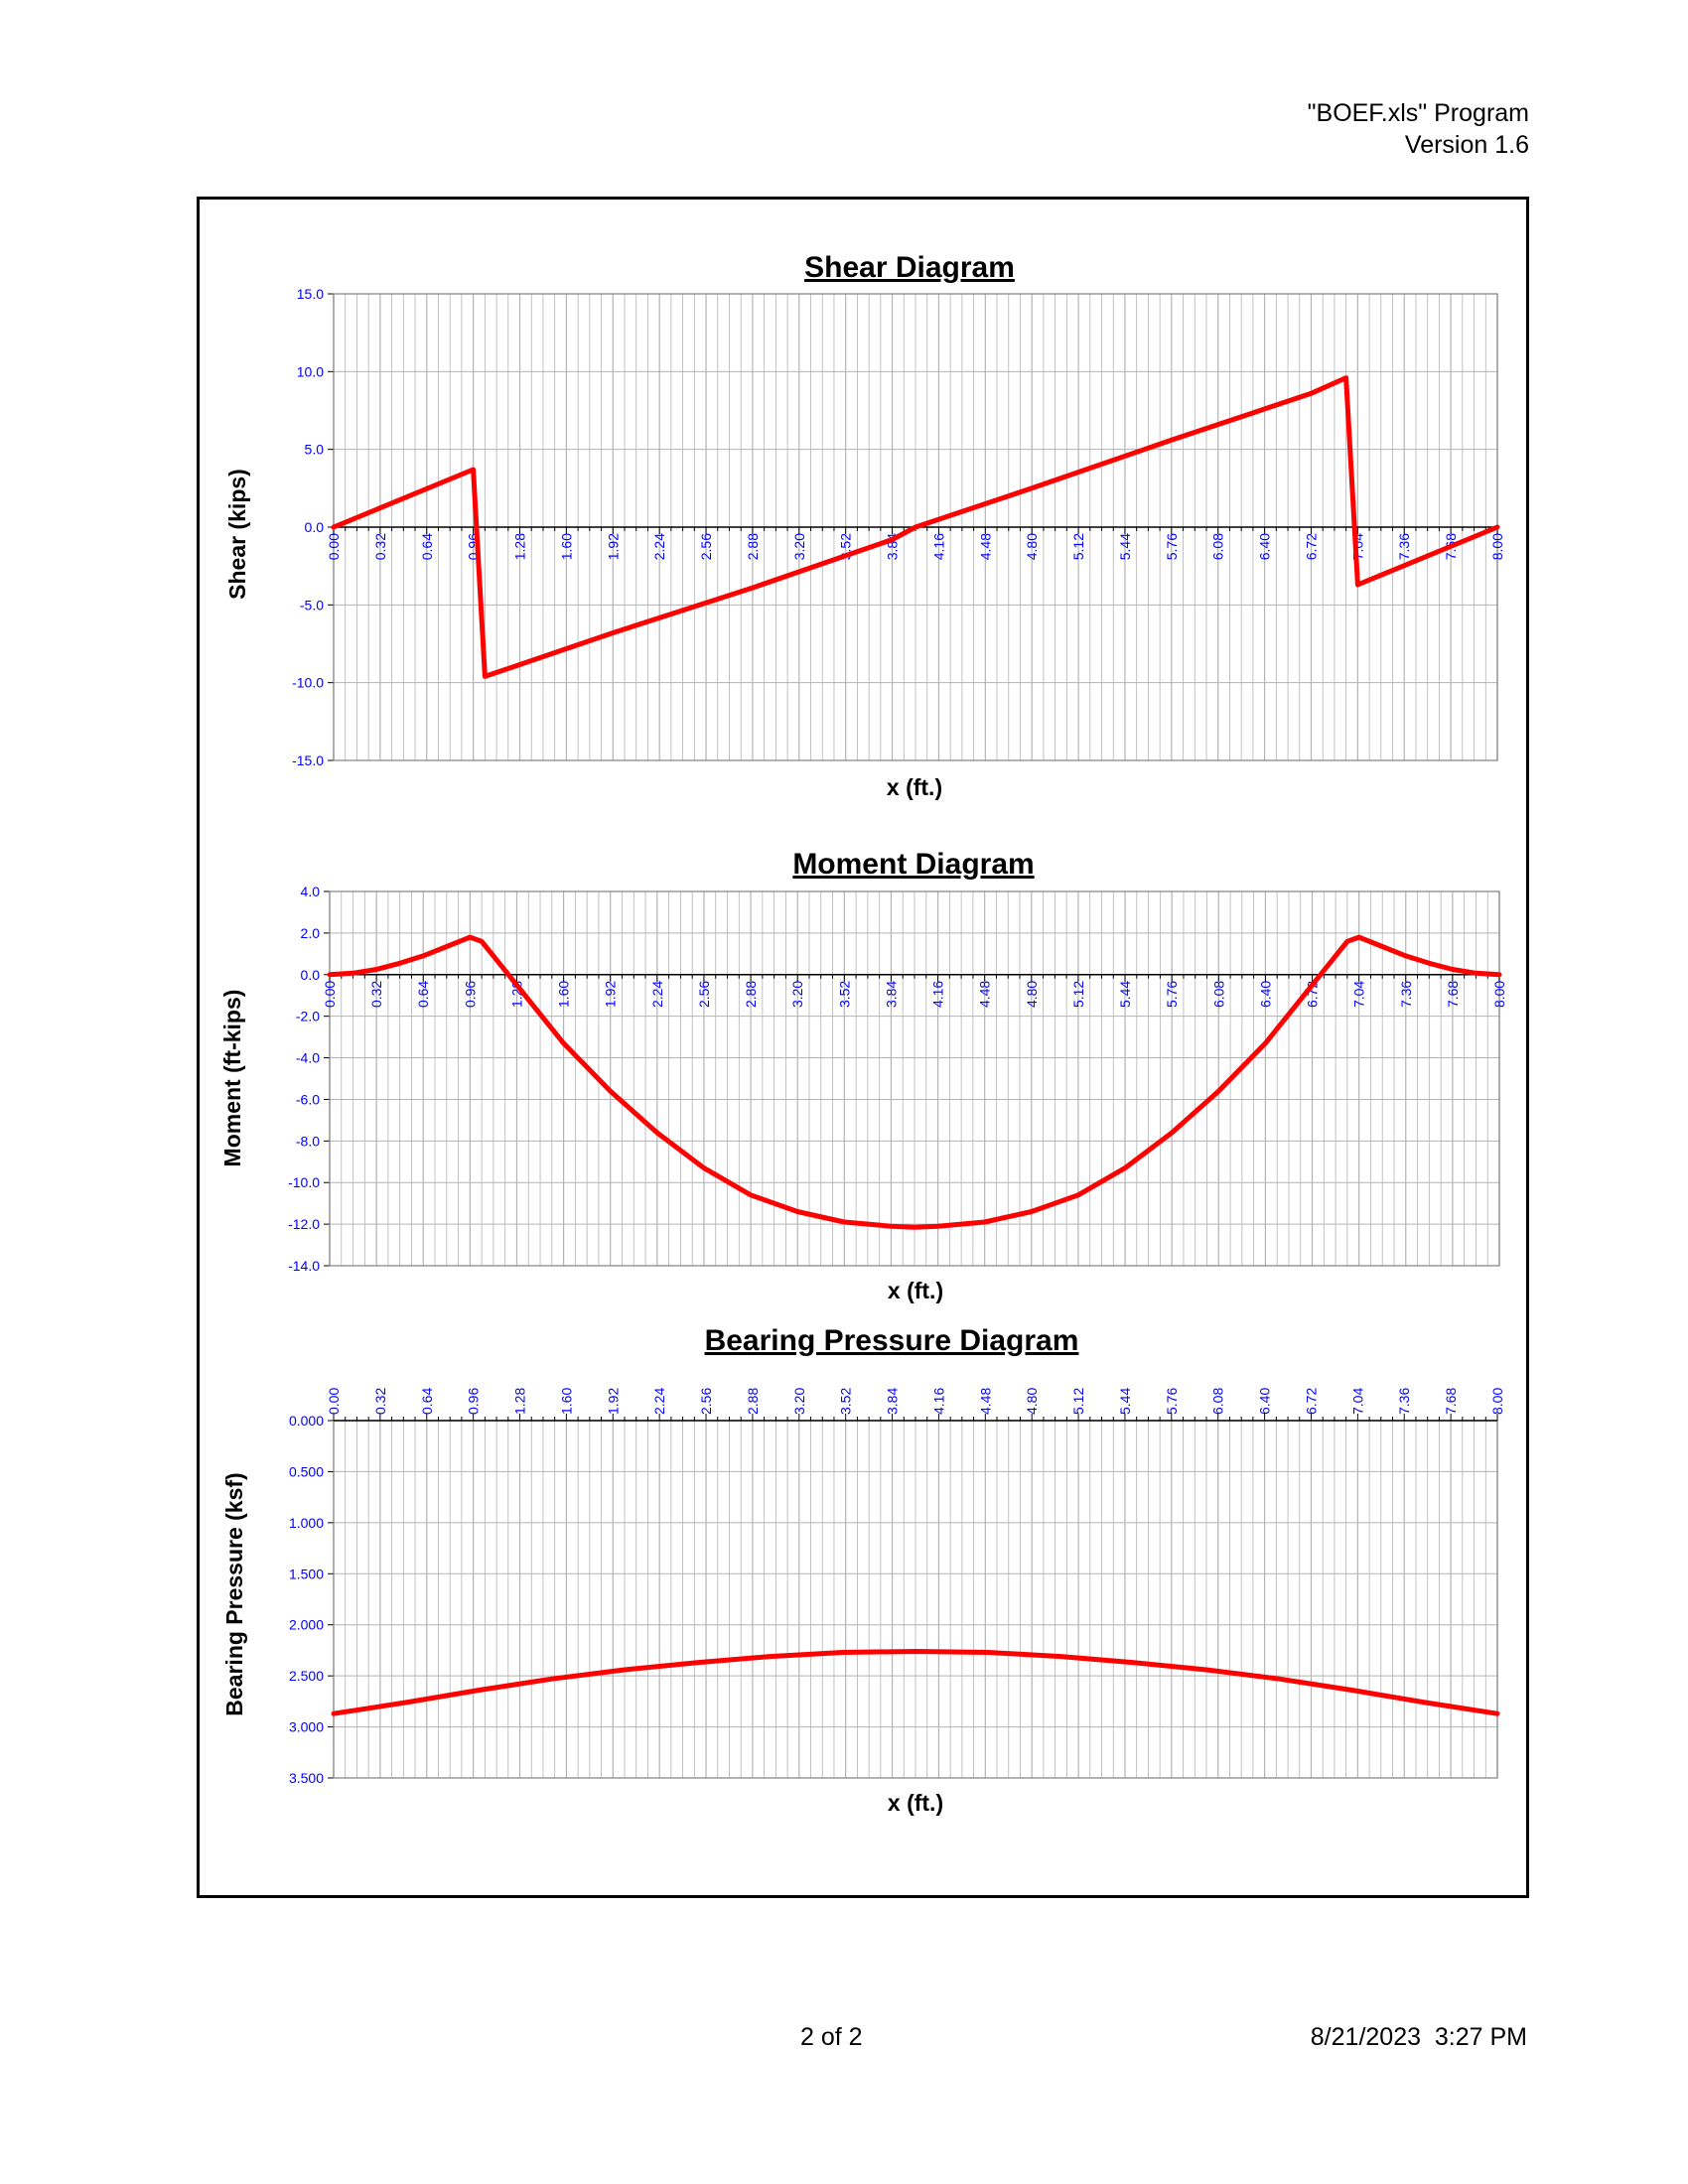  I want to click on y-tick-label: 0.500, so click(306, 1471).